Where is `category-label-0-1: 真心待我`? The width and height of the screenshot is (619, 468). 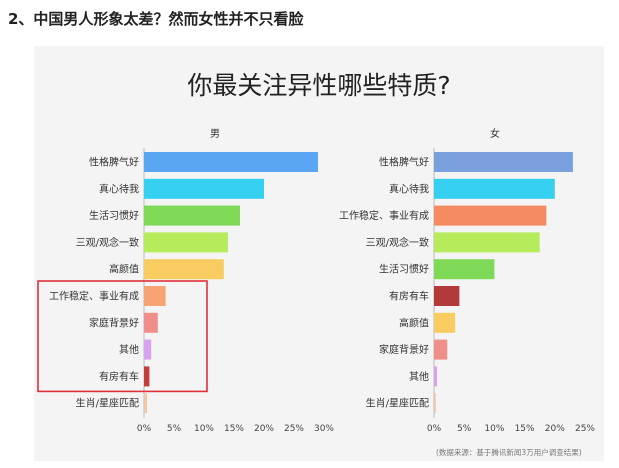
category-label-0-1: 真心待我 is located at coordinates (119, 188).